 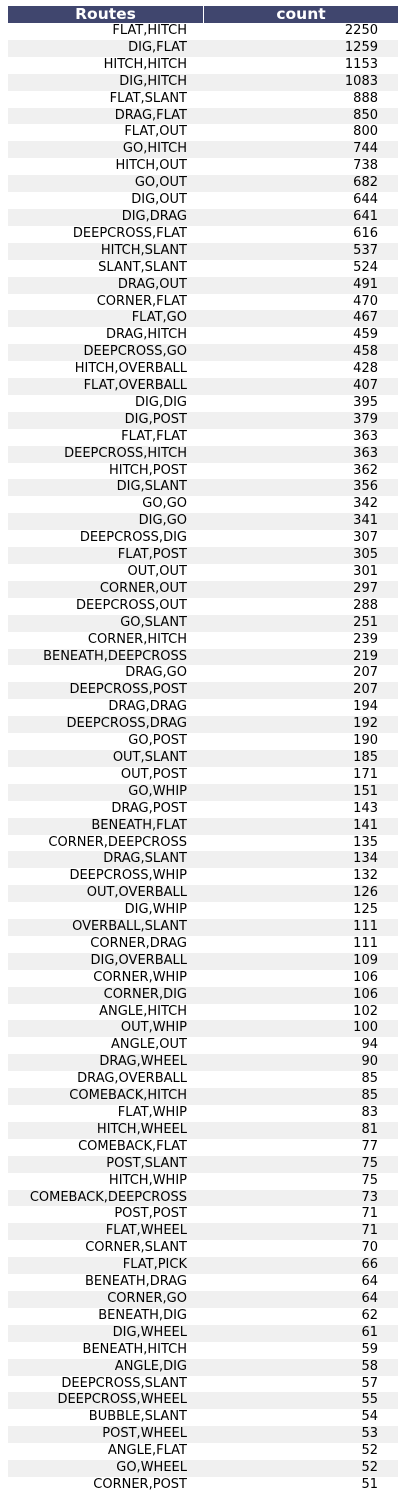 What do you see at coordinates (203, 741) in the screenshot?
I see `table-row: GO,POST 190` at bounding box center [203, 741].